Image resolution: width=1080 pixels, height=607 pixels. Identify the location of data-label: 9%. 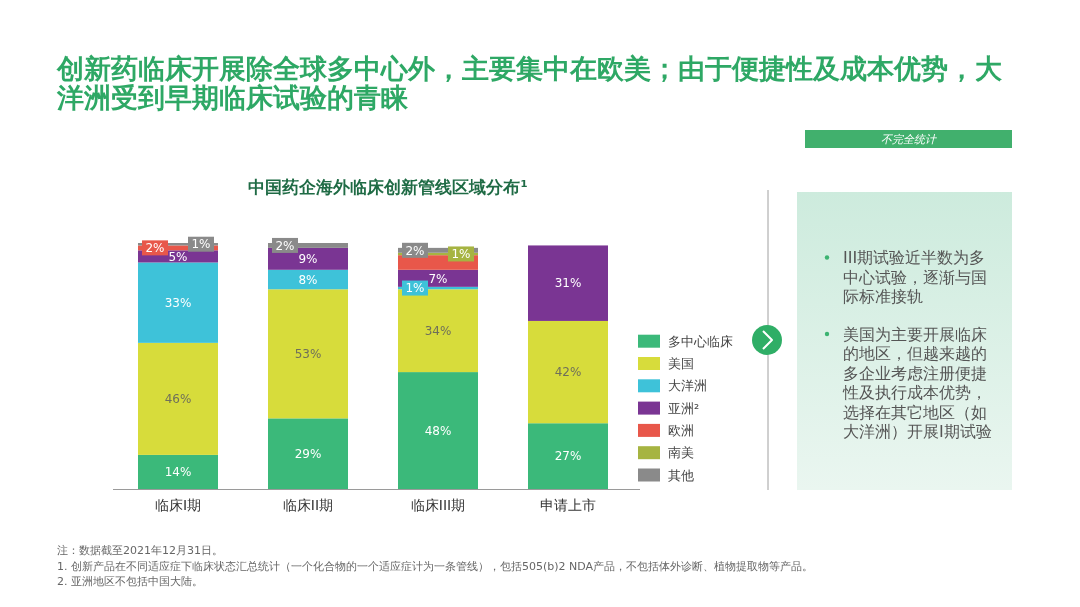
(308, 259).